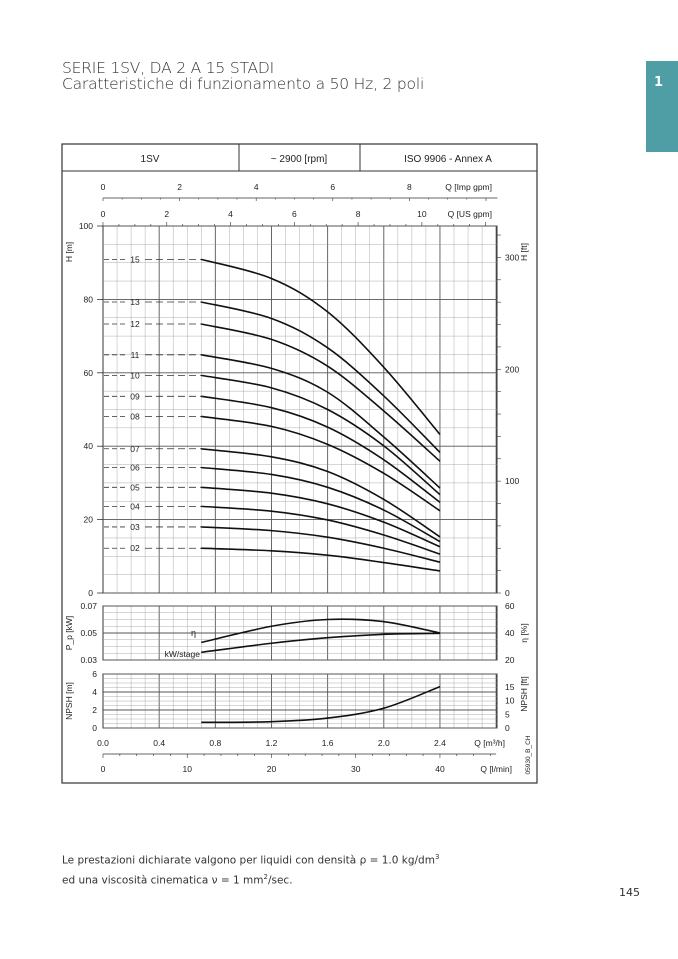 The width and height of the screenshot is (678, 959). I want to click on npsh-ylabel: NPSH [m], so click(69, 701).